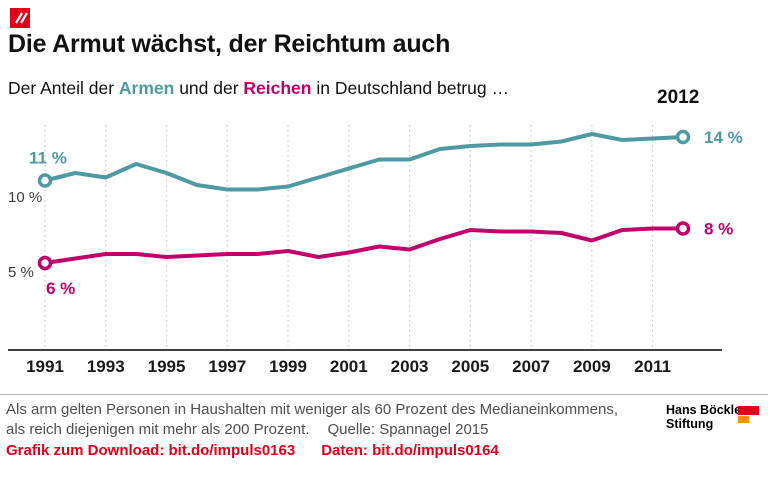 This screenshot has width=768, height=480. I want to click on data-link: bit.do/impuls0164, so click(435, 450).